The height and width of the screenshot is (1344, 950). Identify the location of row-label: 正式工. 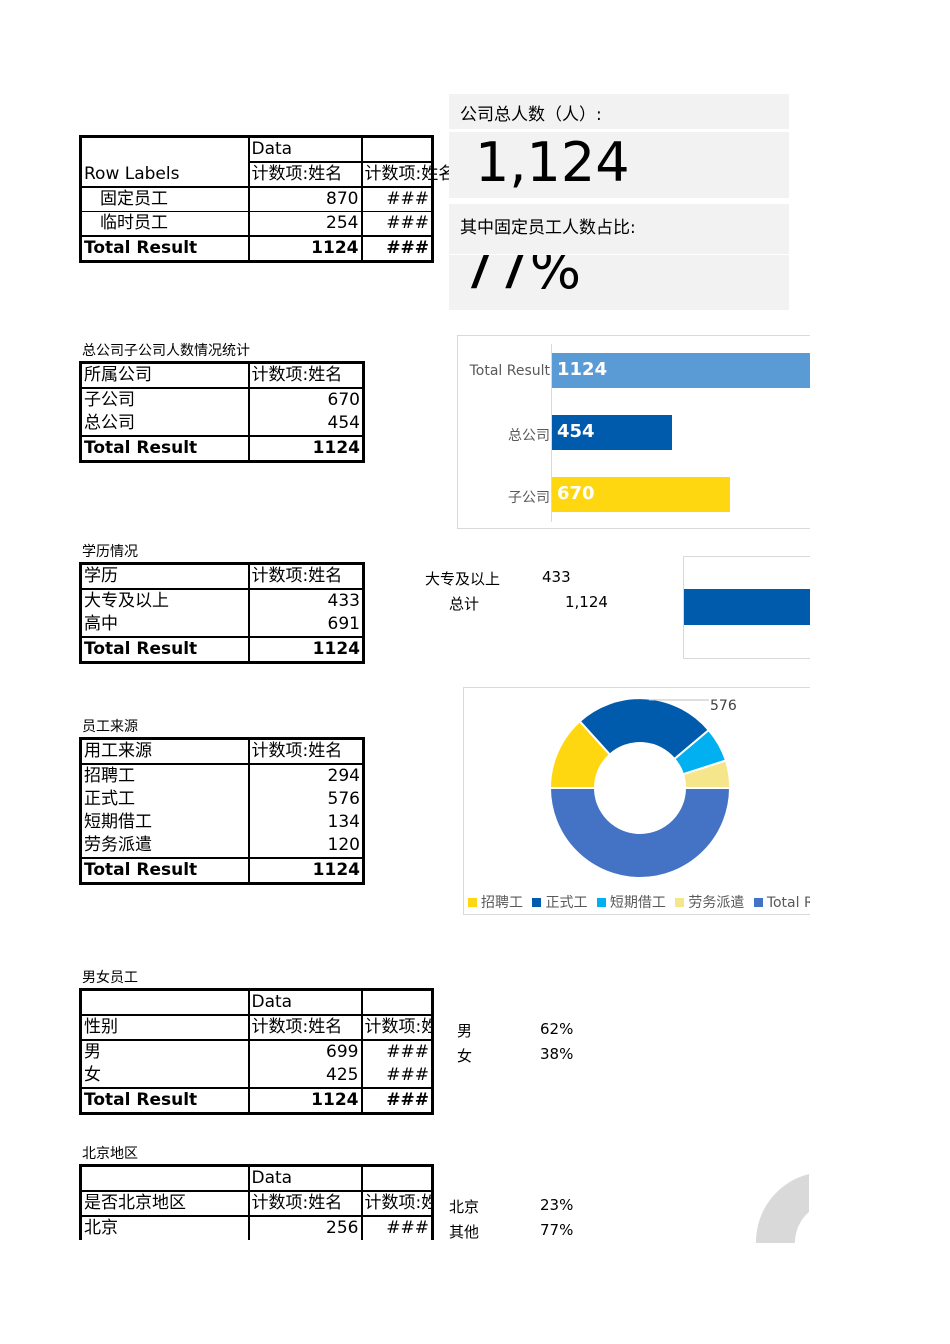
(164, 799).